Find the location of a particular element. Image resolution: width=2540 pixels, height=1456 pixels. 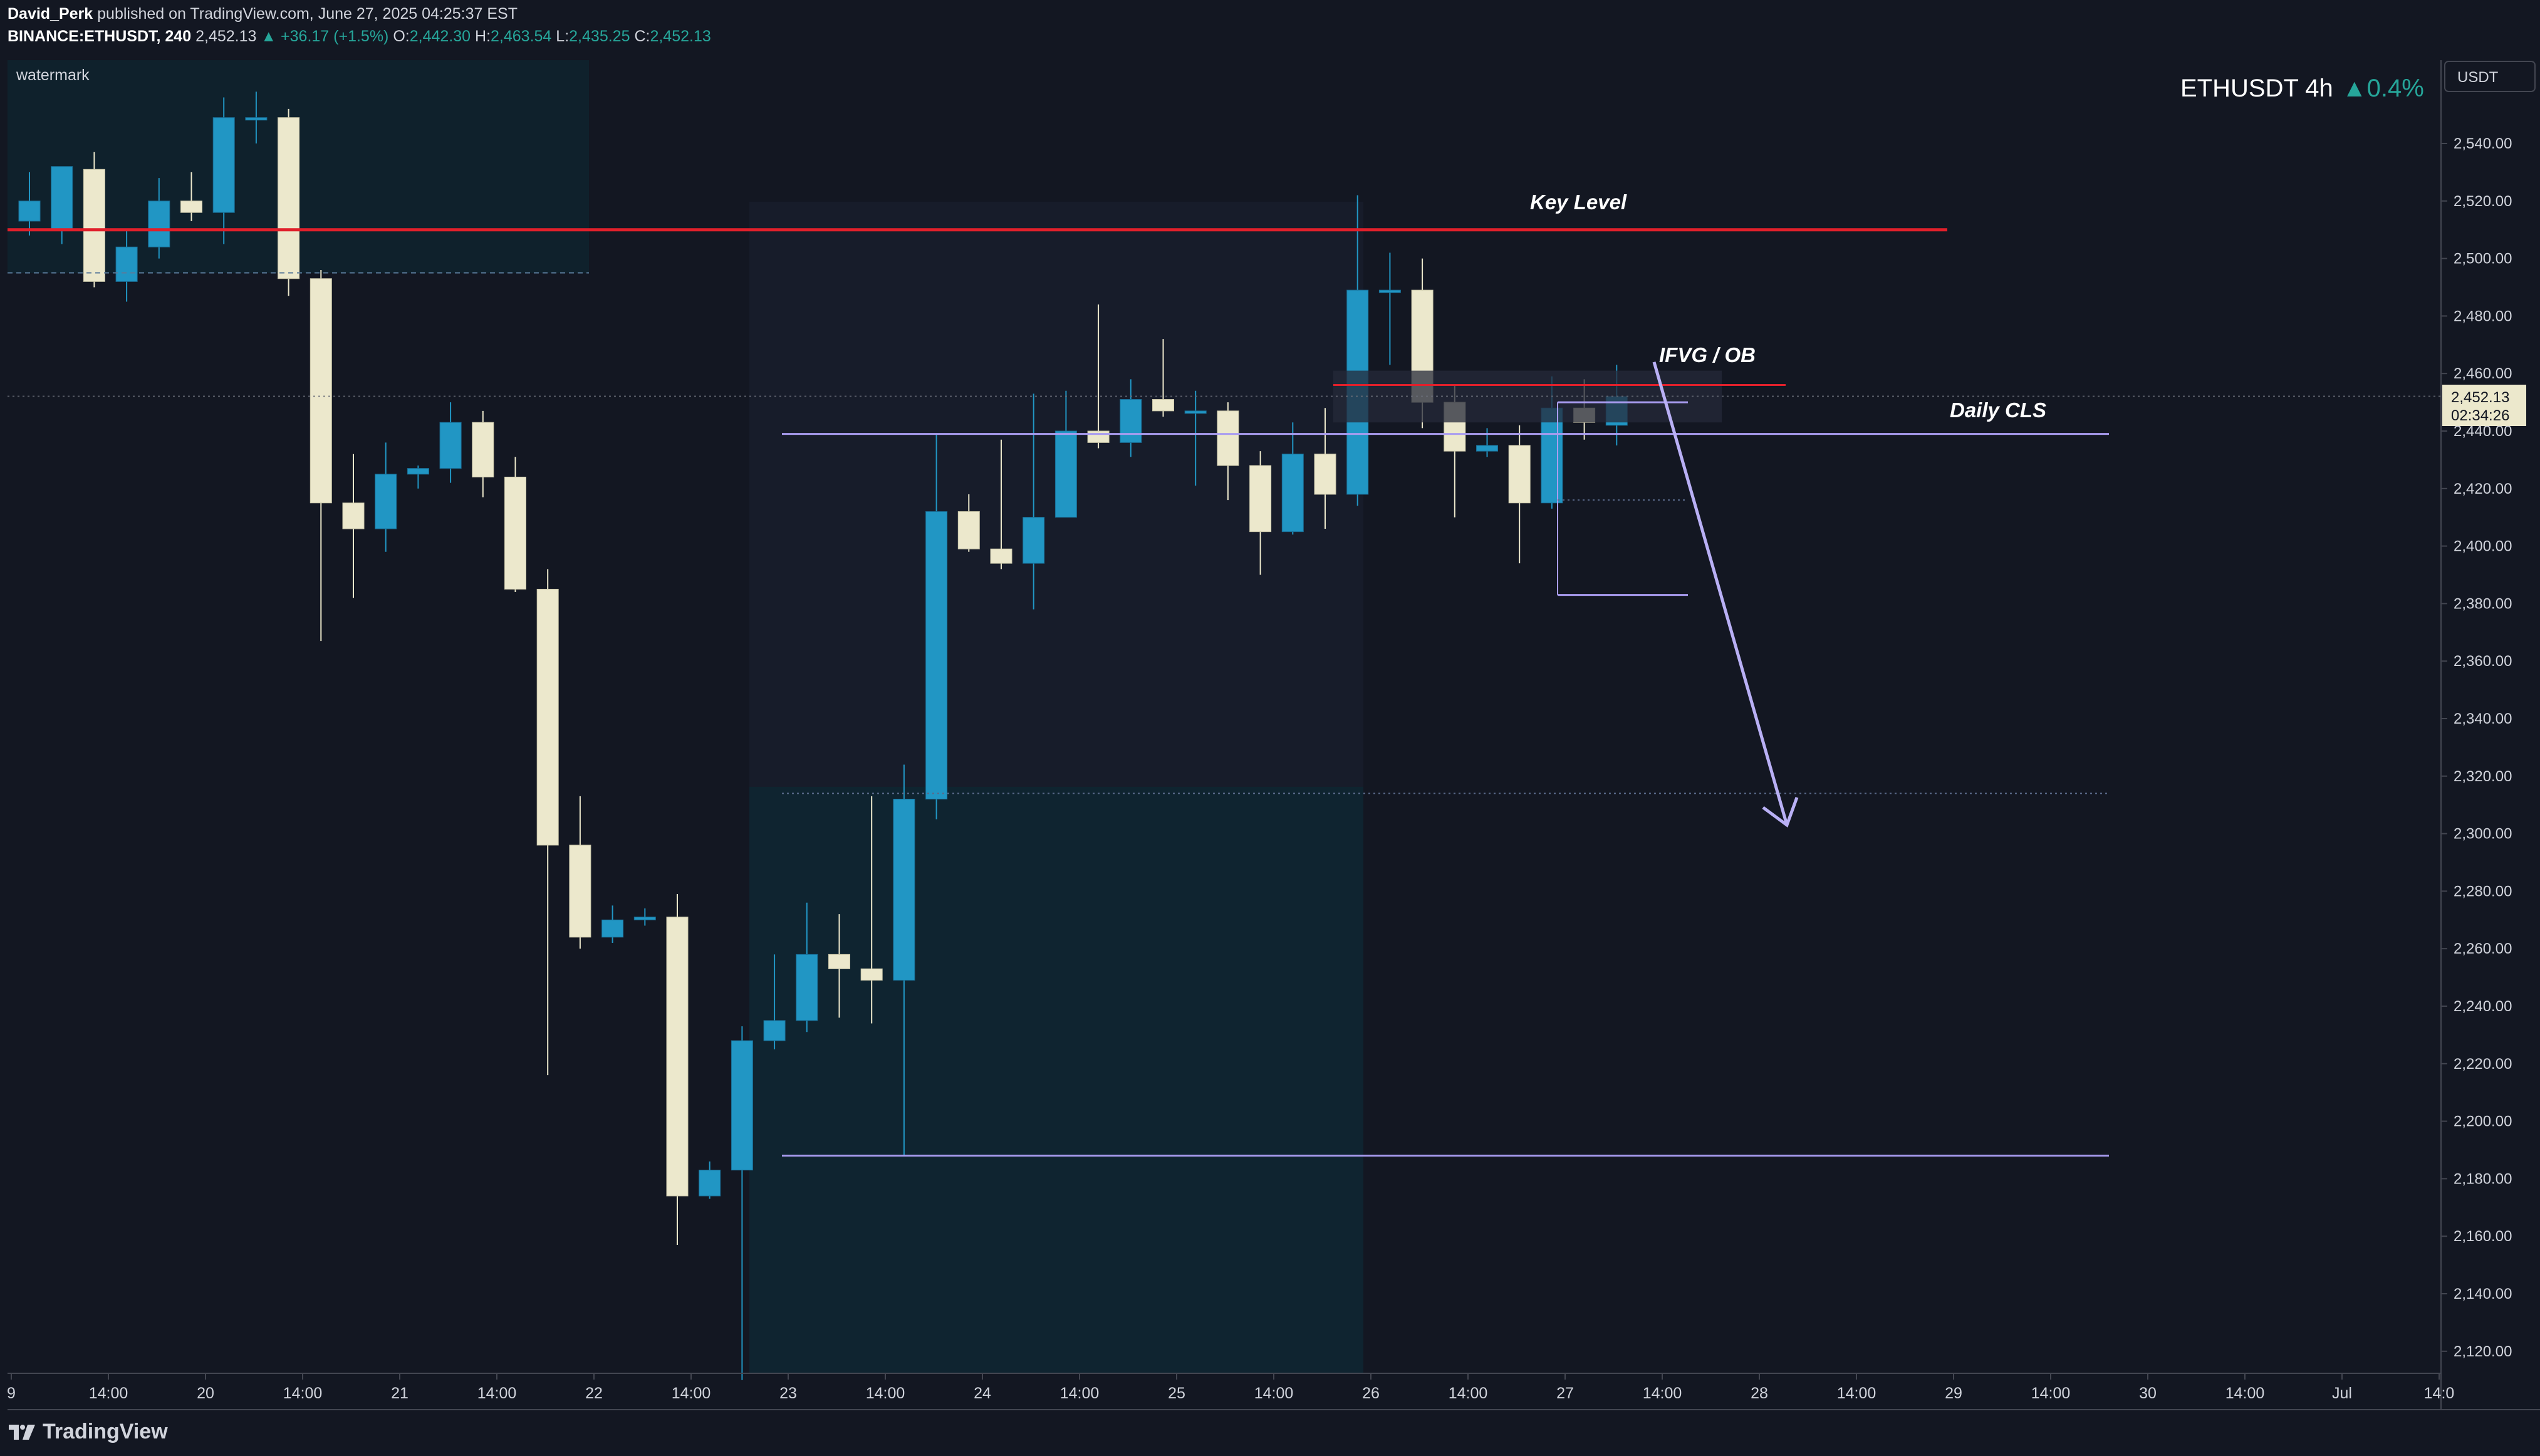

time-tick-label: 23 is located at coordinates (788, 1394).